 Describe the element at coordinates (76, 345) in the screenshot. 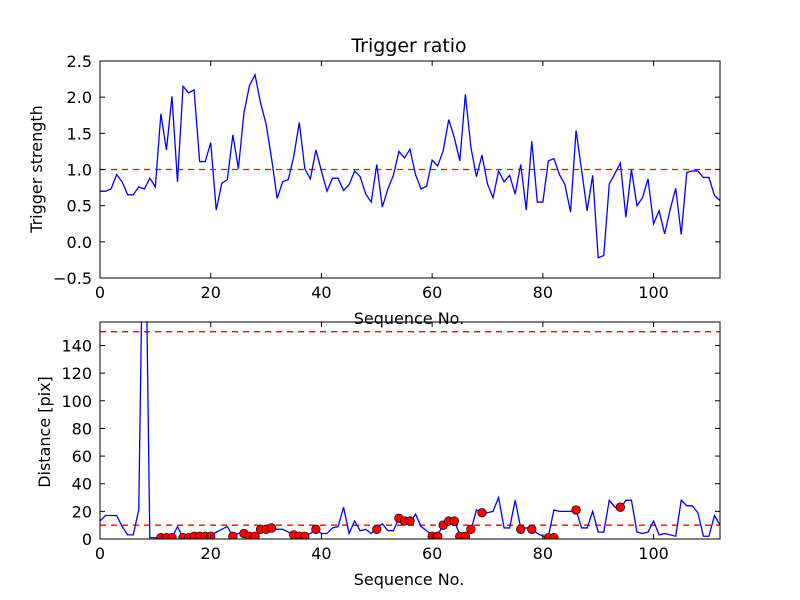

I see `y-tick-label: 140` at that location.